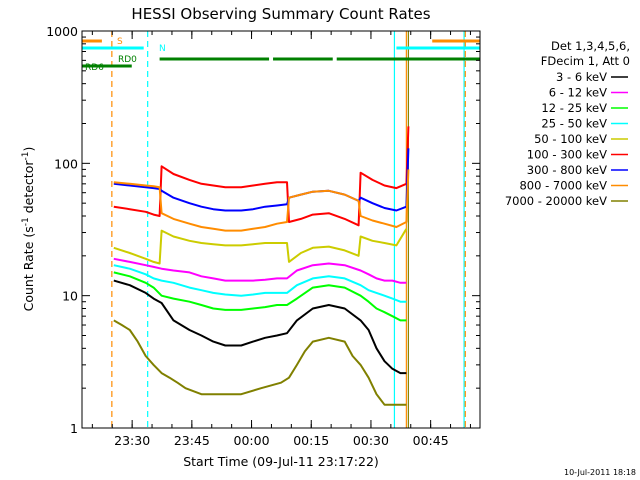 The height and width of the screenshot is (480, 640). I want to click on legend-label-100-300-kev: 100 - 300 keV, so click(567, 155).